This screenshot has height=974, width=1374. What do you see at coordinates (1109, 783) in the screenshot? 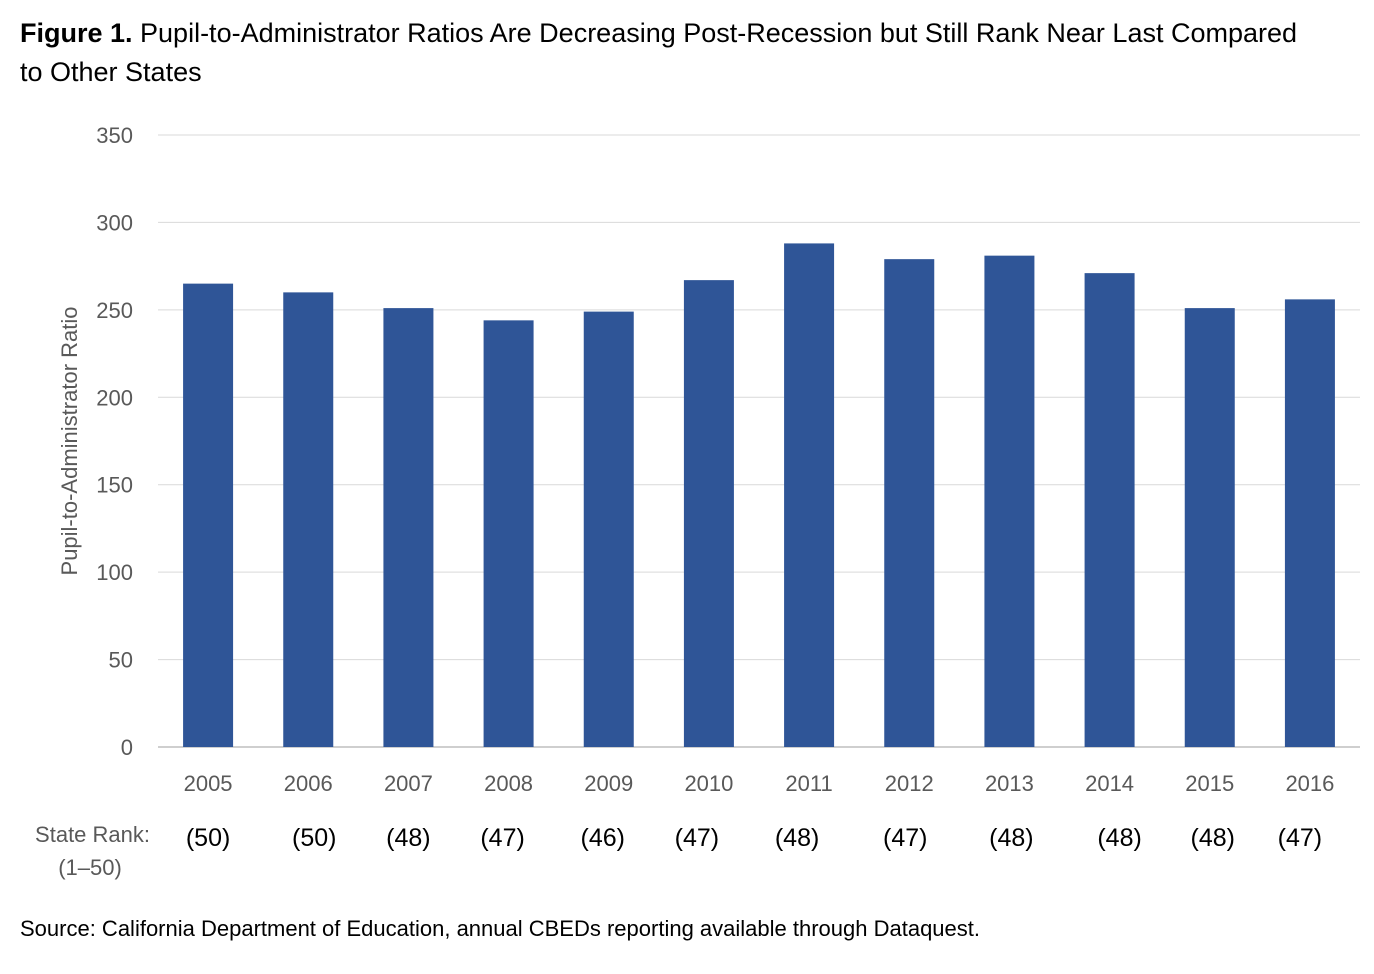
I see `x-tick-label: 2014` at bounding box center [1109, 783].